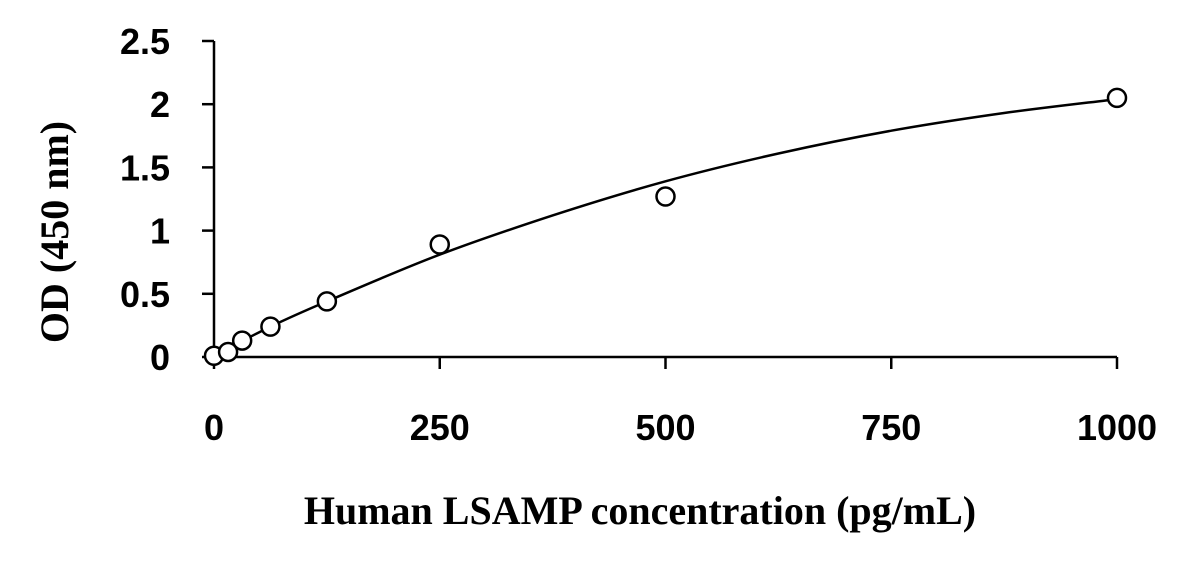 The height and width of the screenshot is (562, 1191). Describe the element at coordinates (1117, 427) in the screenshot. I see `x-tick-label: 1000` at that location.